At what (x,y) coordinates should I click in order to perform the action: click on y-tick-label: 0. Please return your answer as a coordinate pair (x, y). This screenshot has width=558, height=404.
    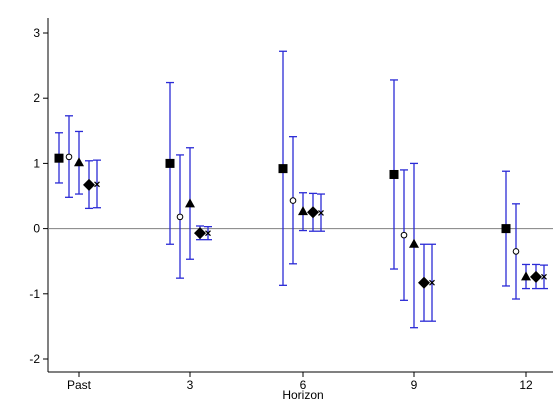
    Looking at the image, I should click on (36, 229).